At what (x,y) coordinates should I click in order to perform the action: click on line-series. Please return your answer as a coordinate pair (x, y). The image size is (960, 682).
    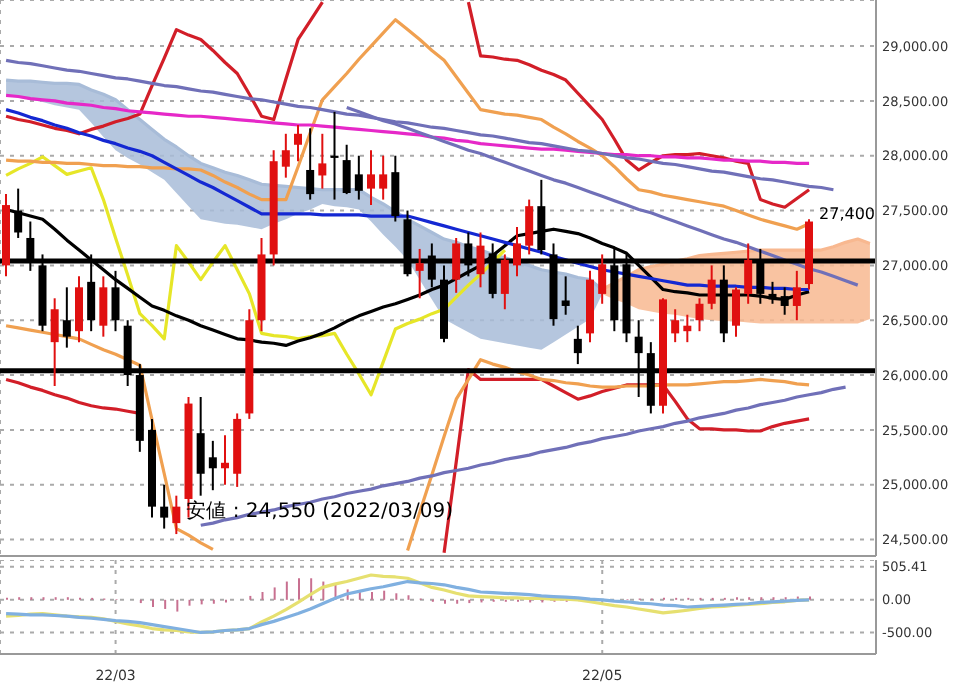
    Looking at the image, I should click on (407, 129).